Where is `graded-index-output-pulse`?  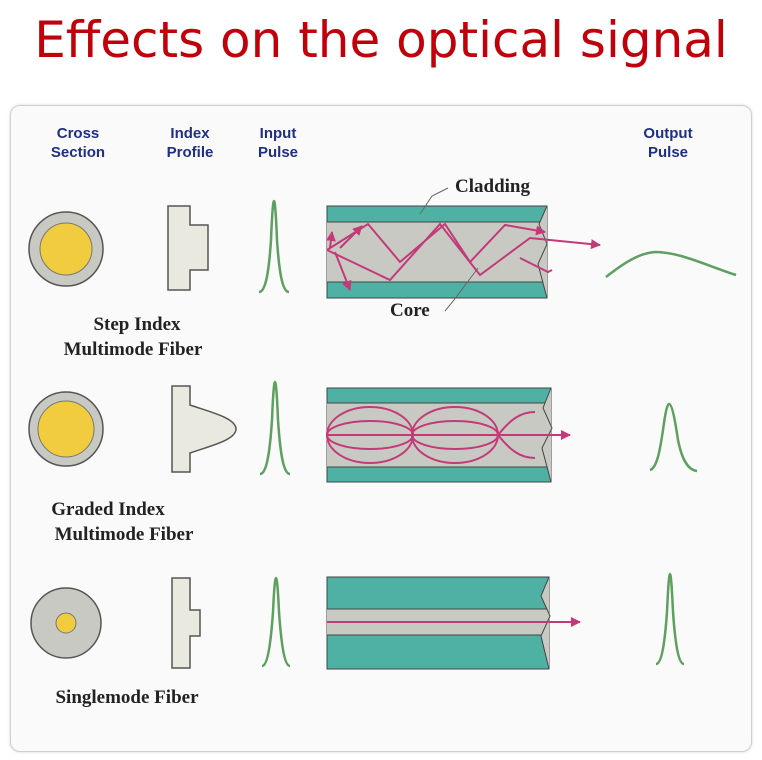
graded-index-output-pulse is located at coordinates (673, 437).